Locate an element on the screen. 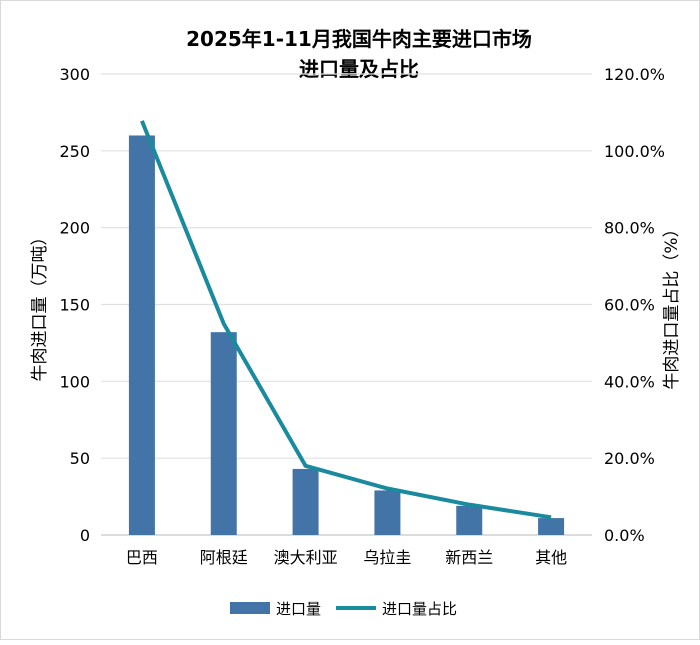  legend-swatch-bar is located at coordinates (250, 608).